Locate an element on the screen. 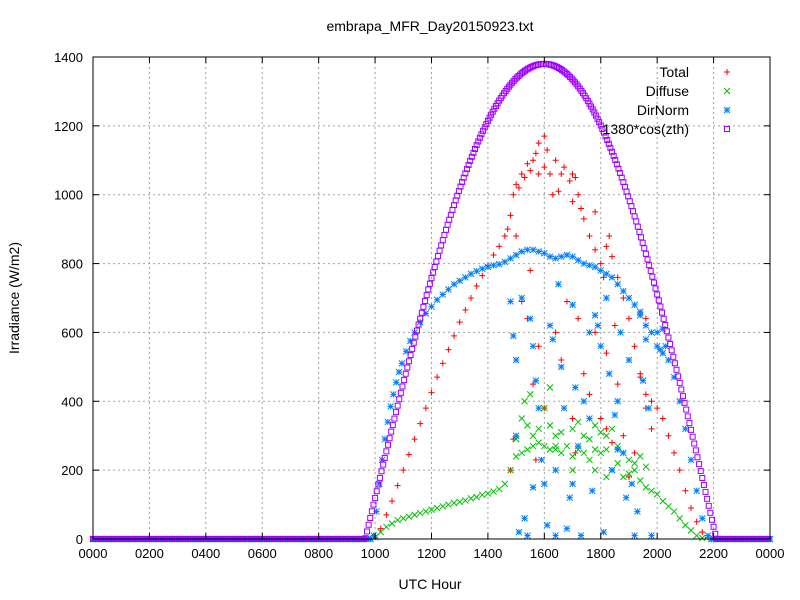 This screenshot has width=800, height=600. x-tick-label: 1400 is located at coordinates (487, 553).